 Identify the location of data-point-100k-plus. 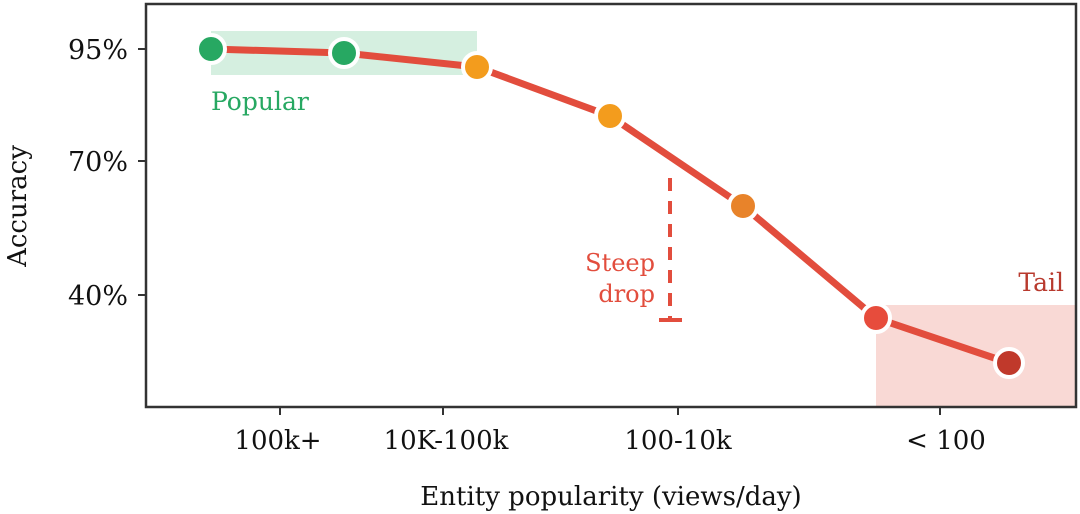
(211, 49).